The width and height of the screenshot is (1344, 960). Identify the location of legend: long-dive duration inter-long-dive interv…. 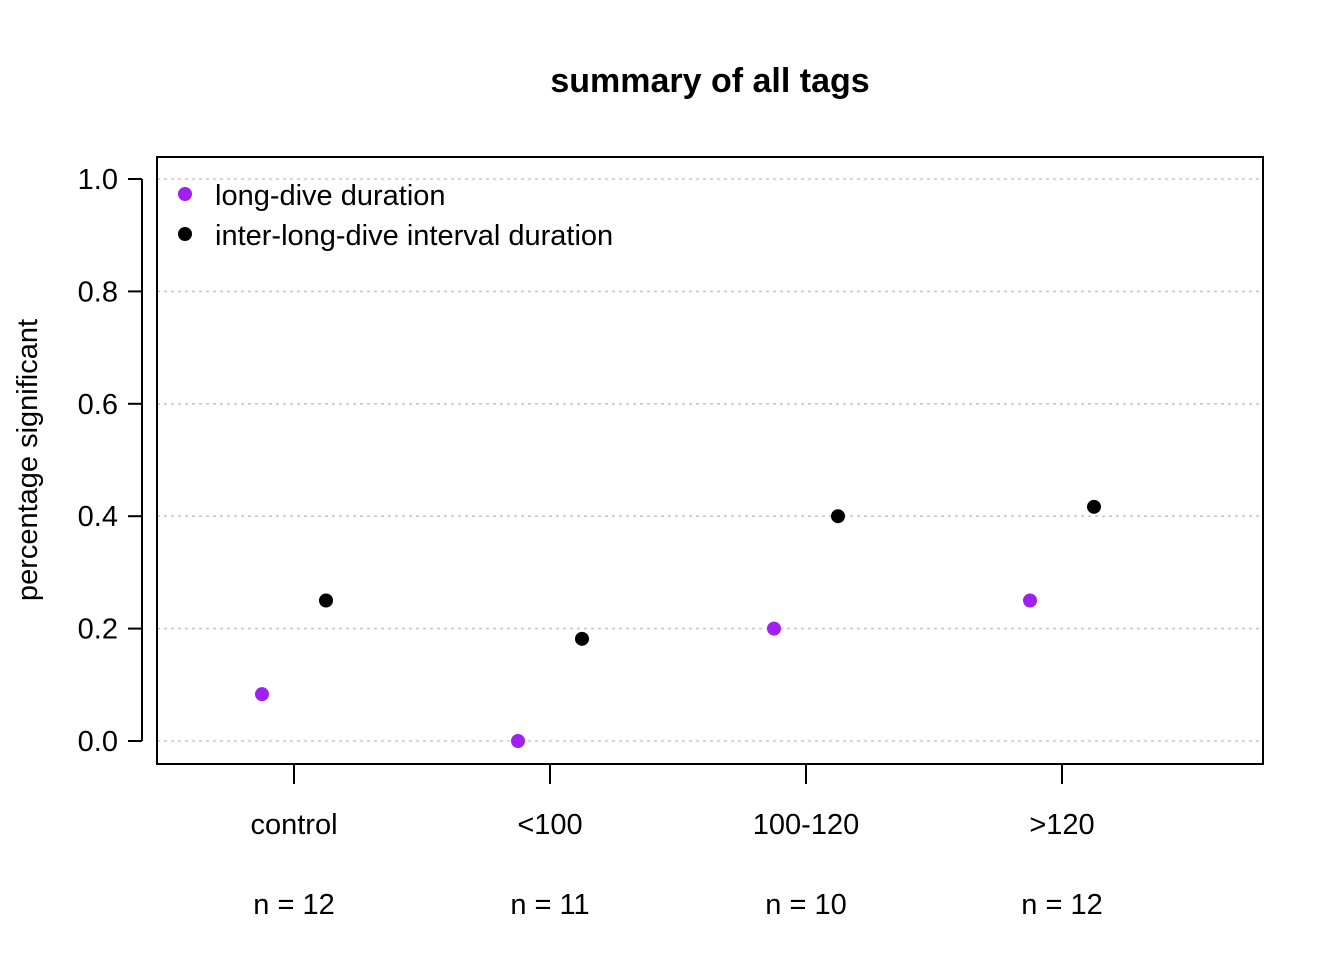
(395, 216).